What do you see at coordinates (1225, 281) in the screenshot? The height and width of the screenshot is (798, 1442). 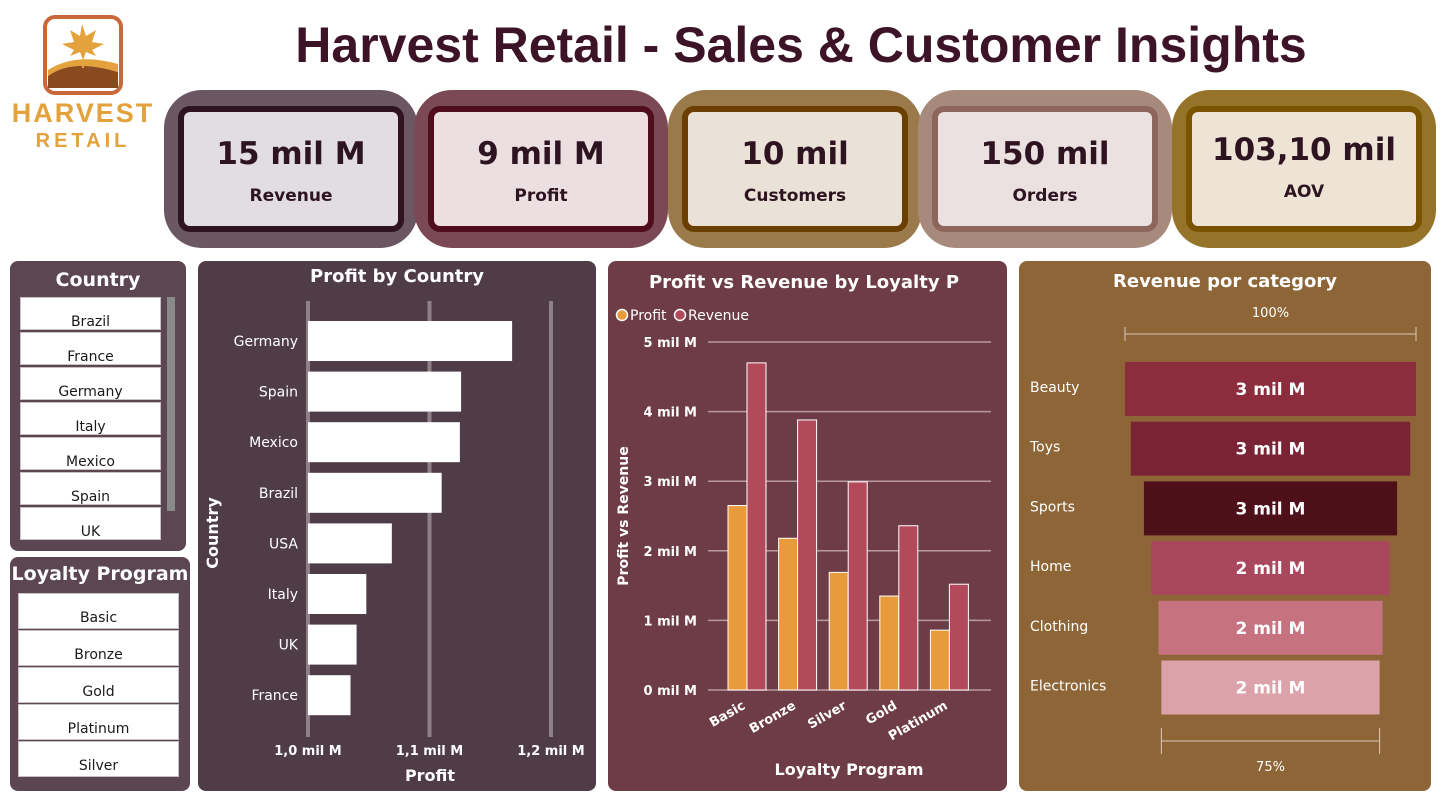 I see `chart-title: Revenue por category` at bounding box center [1225, 281].